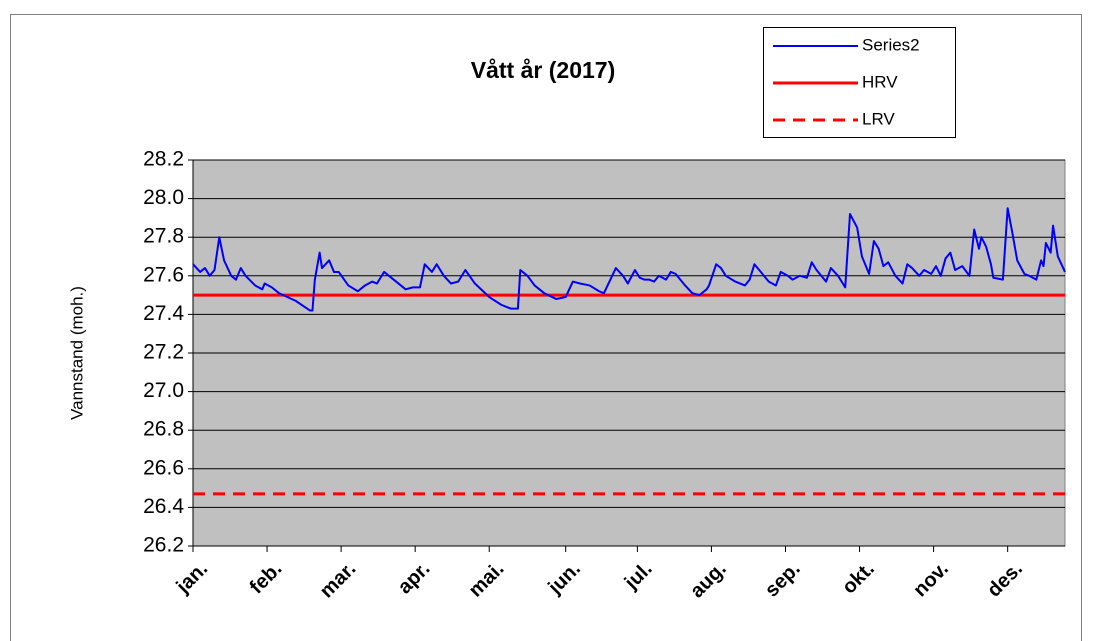 The width and height of the screenshot is (1093, 641). Describe the element at coordinates (629, 259) in the screenshot. I see `series-line` at that location.